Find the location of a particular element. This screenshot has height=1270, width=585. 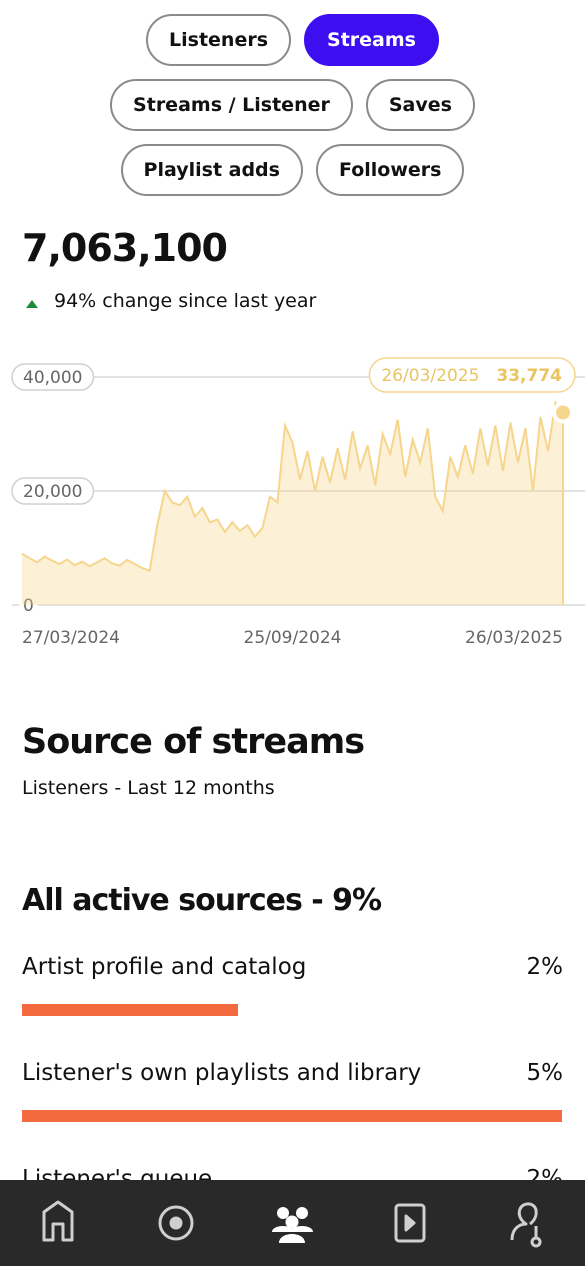

music-icon is located at coordinates (176, 1223).